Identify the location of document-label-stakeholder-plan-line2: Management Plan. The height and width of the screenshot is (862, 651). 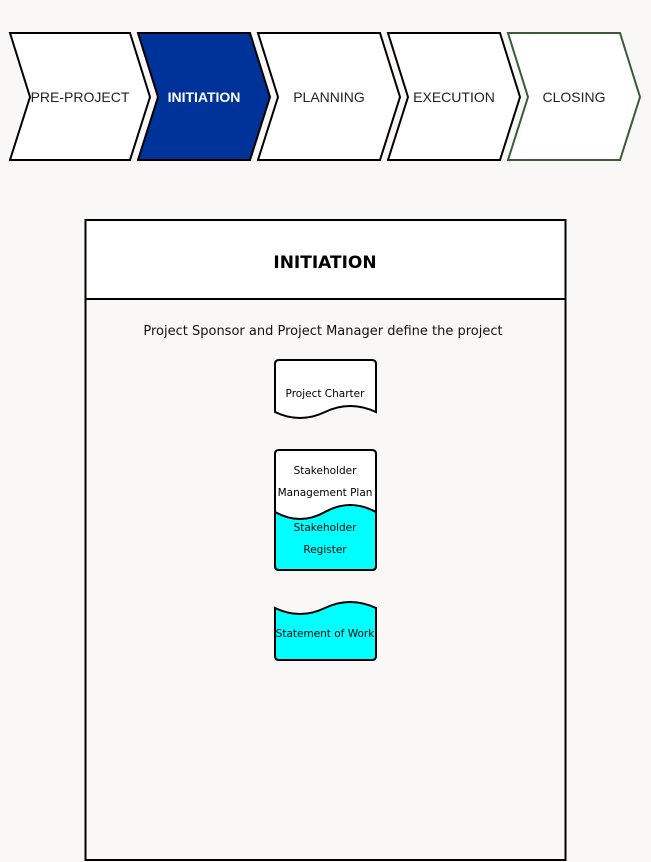
(325, 493).